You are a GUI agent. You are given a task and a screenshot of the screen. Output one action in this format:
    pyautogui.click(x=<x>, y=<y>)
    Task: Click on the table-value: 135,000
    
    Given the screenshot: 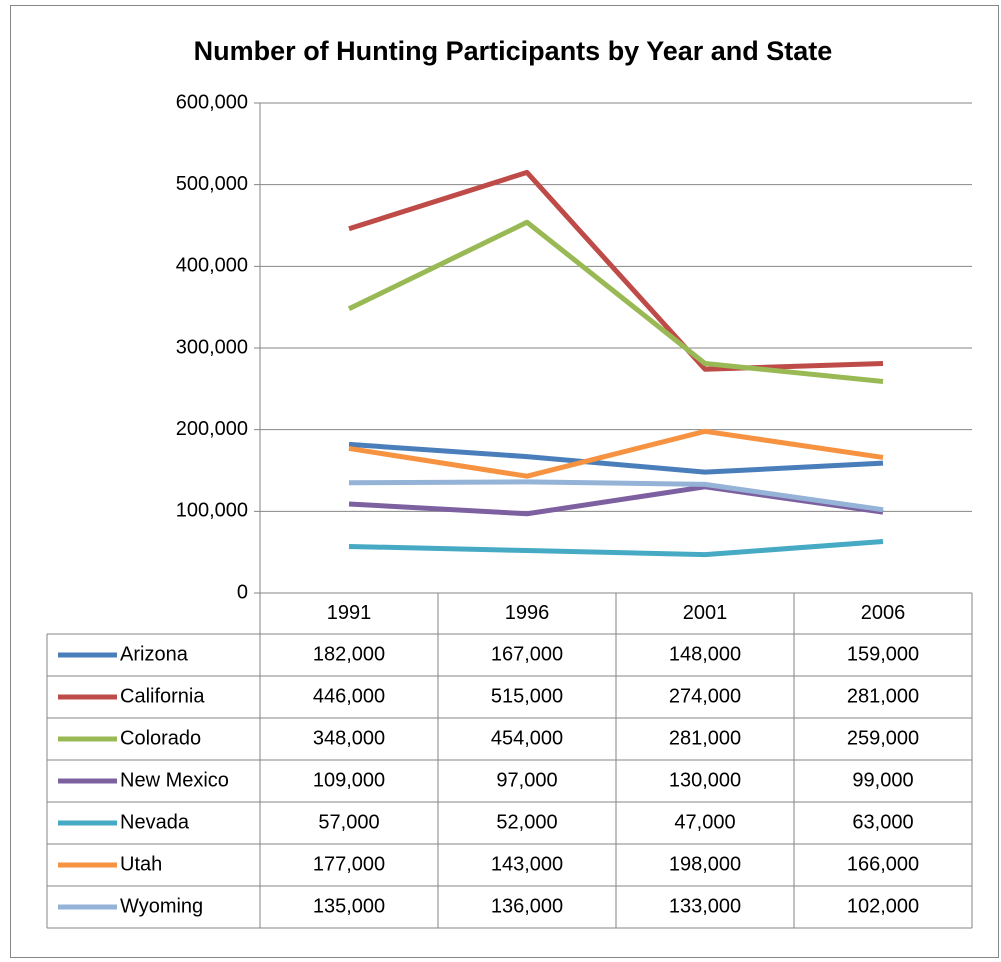 What is the action you would take?
    pyautogui.click(x=349, y=906)
    